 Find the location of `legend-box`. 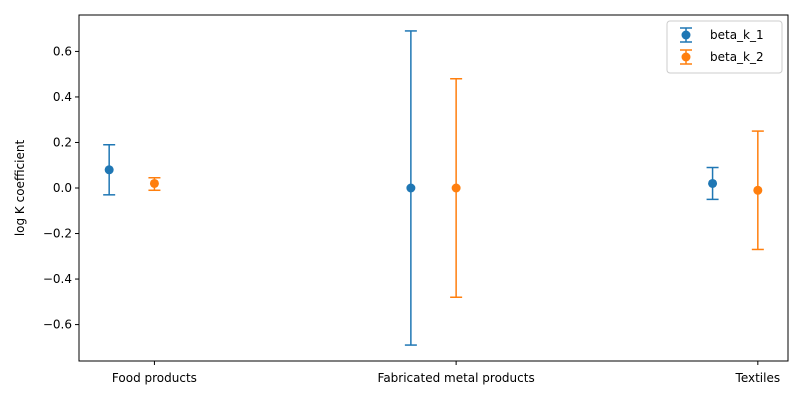

legend-box is located at coordinates (724, 47).